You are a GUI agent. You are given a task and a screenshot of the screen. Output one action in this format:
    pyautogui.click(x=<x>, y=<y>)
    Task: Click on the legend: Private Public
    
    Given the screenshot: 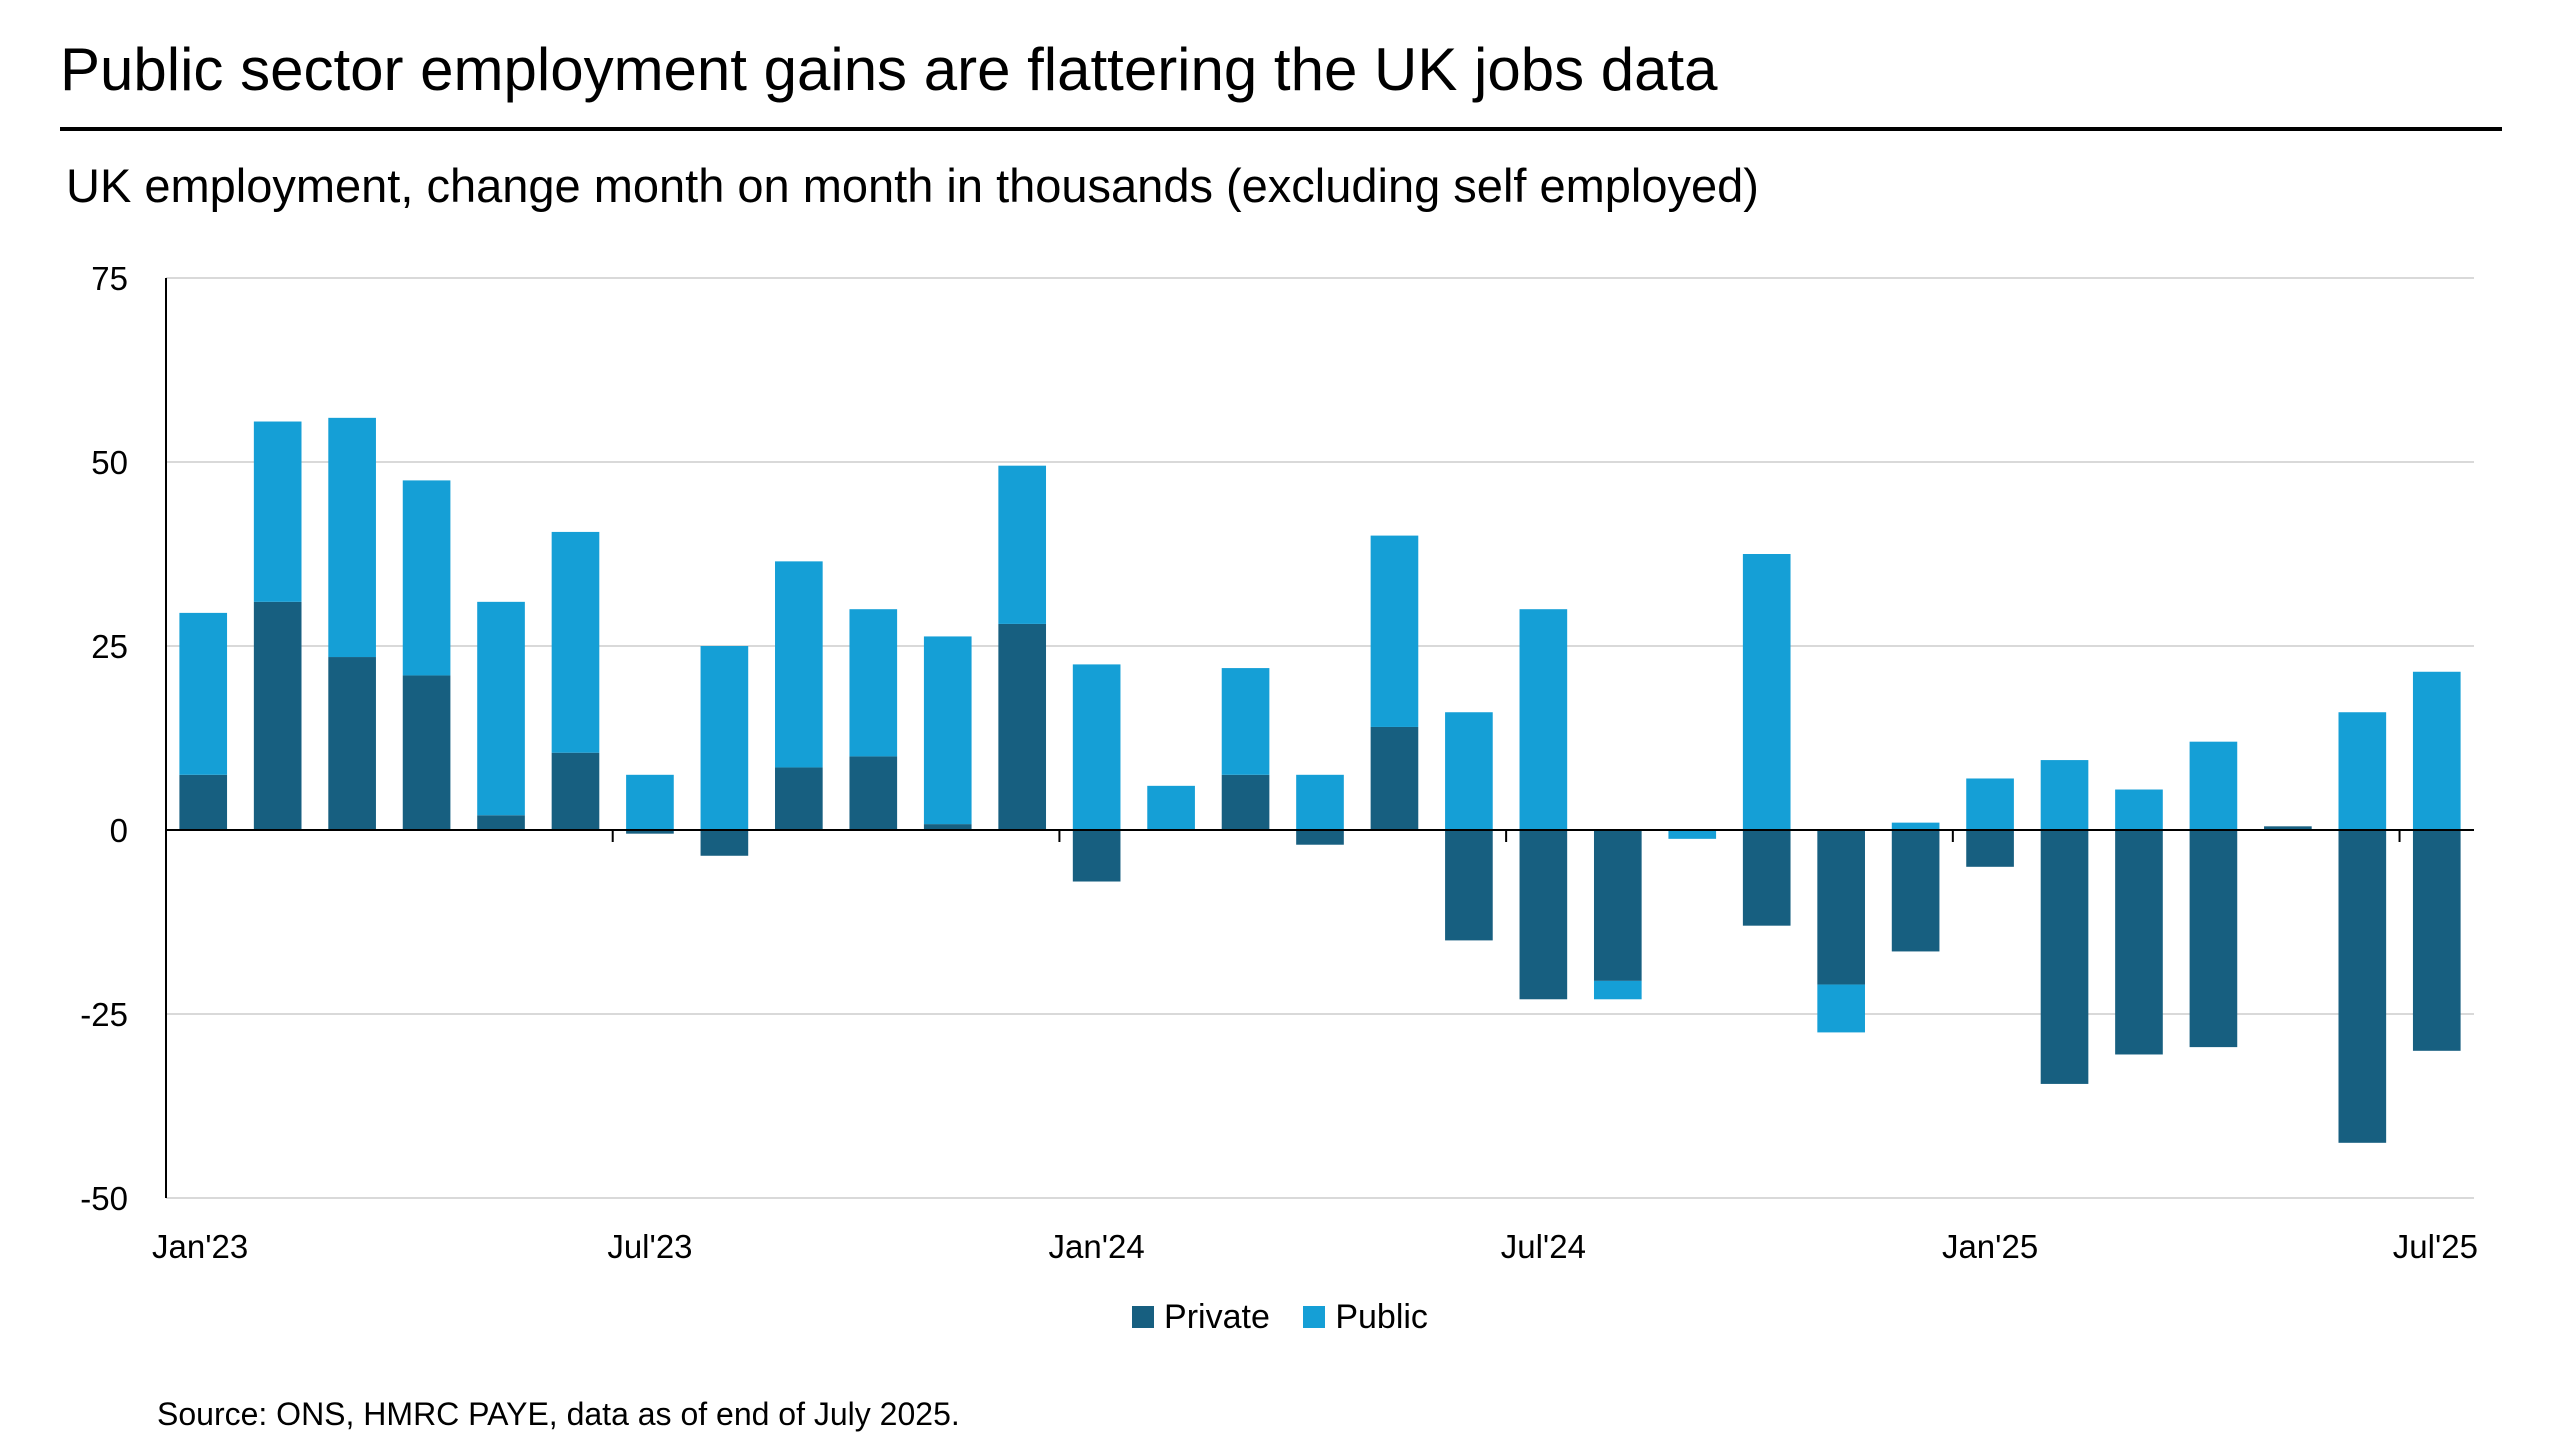 What is the action you would take?
    pyautogui.click(x=1280, y=1317)
    